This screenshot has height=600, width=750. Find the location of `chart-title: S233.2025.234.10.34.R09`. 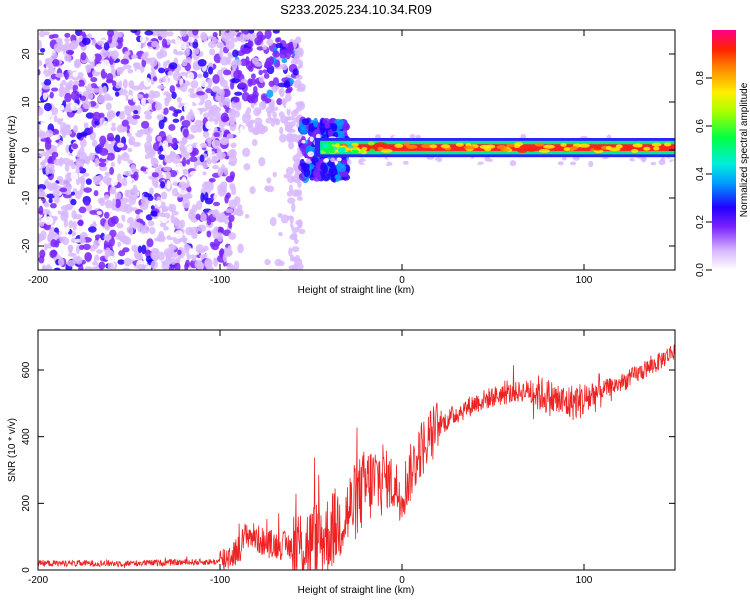

chart-title: S233.2025.234.10.34.R09 is located at coordinates (356, 9).